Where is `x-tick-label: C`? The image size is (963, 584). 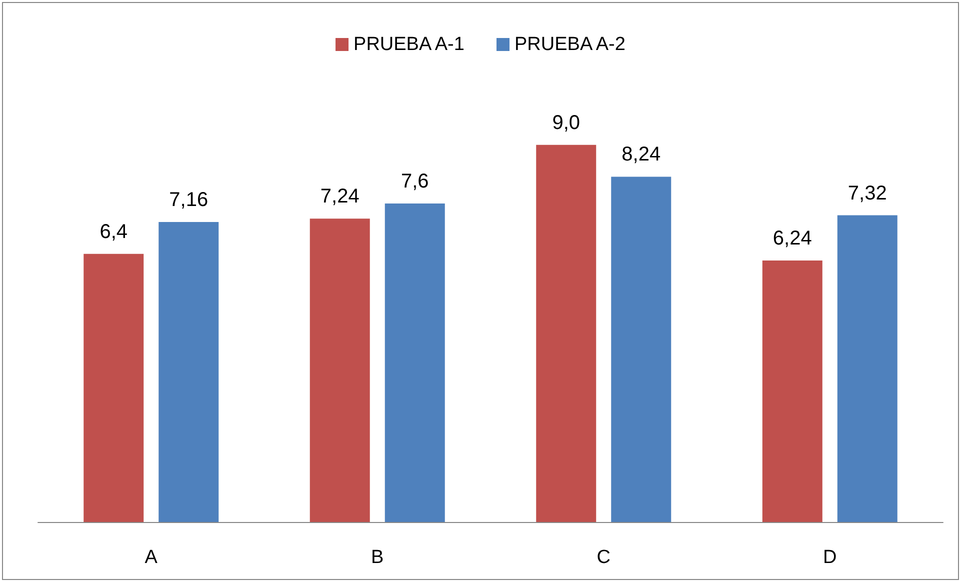
x-tick-label: C is located at coordinates (603, 557).